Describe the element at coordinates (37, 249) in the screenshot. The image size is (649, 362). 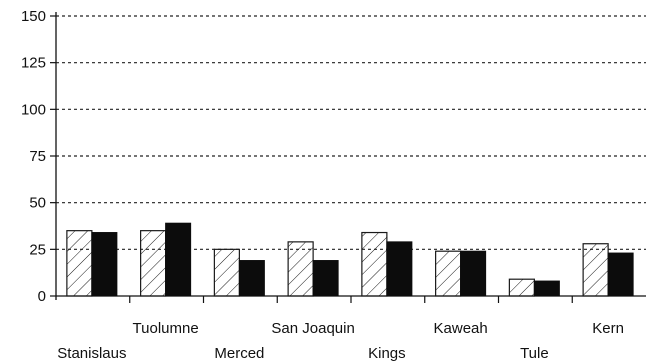
I see `y-tick-label: 25` at that location.